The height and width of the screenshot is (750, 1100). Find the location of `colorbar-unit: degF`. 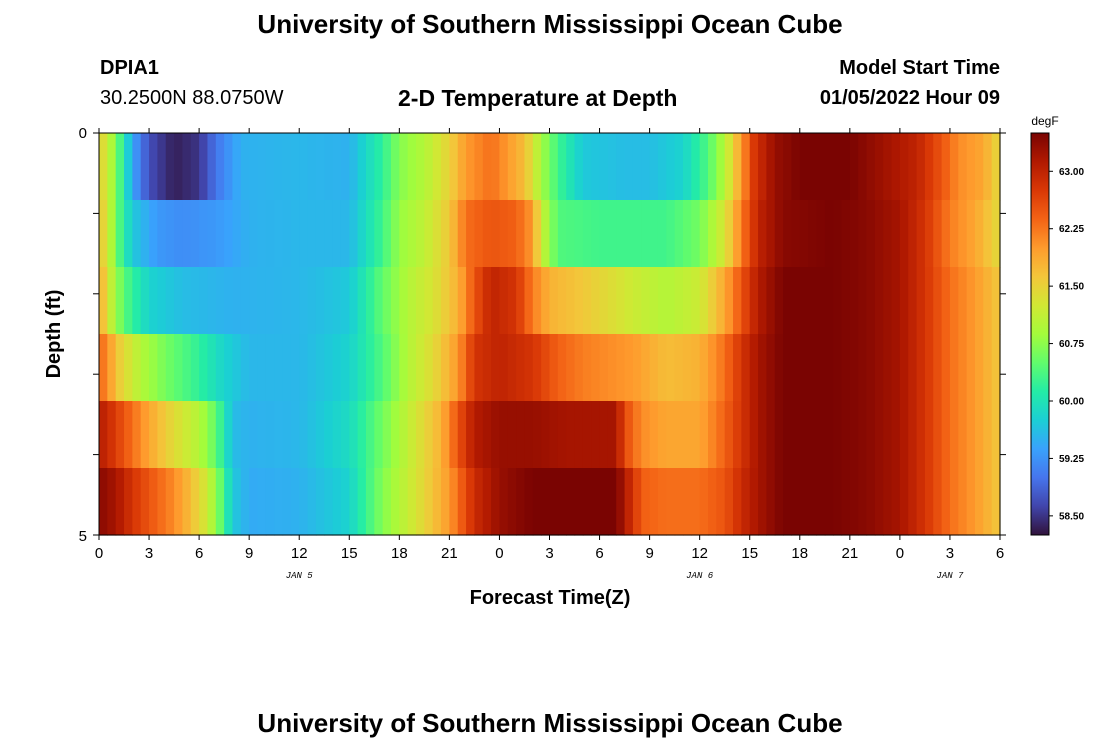

colorbar-unit: degF is located at coordinates (1044, 121).